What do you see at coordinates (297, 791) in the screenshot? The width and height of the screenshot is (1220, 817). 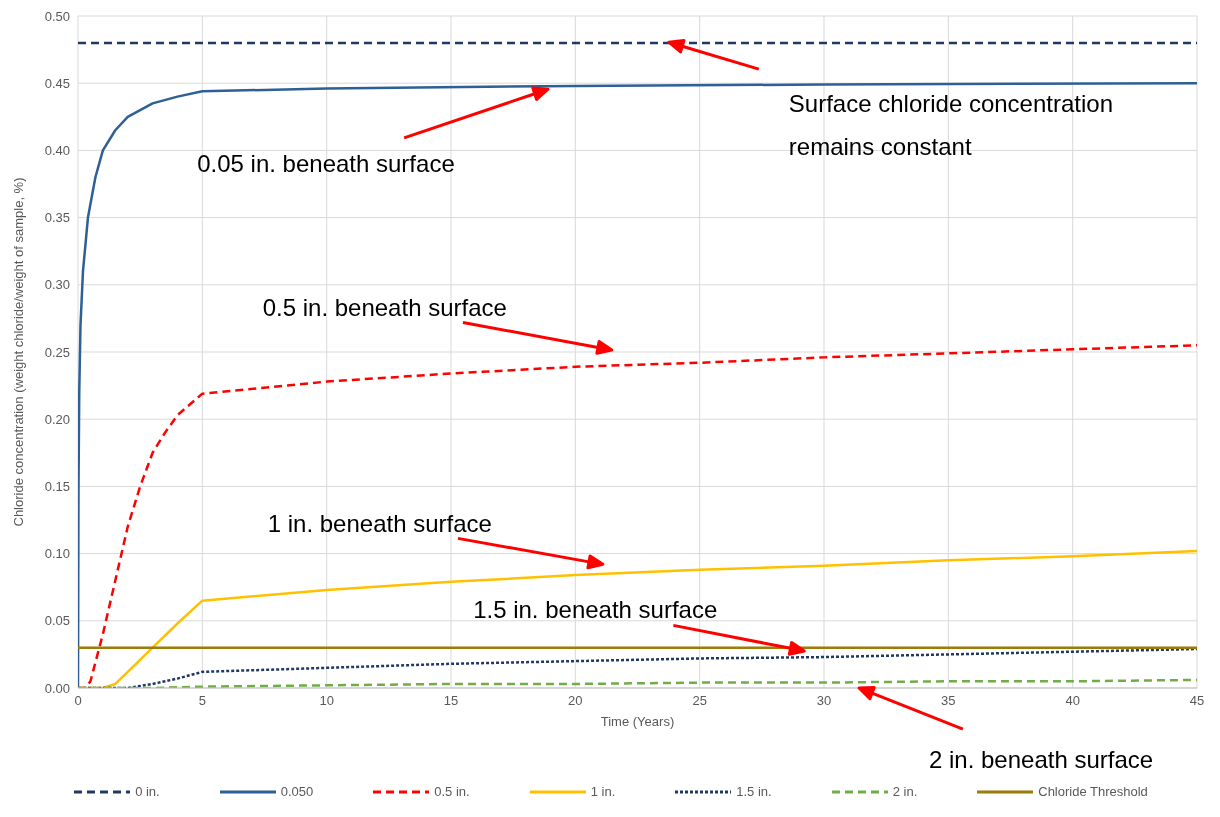 I see `legend-label: 0.050` at bounding box center [297, 791].